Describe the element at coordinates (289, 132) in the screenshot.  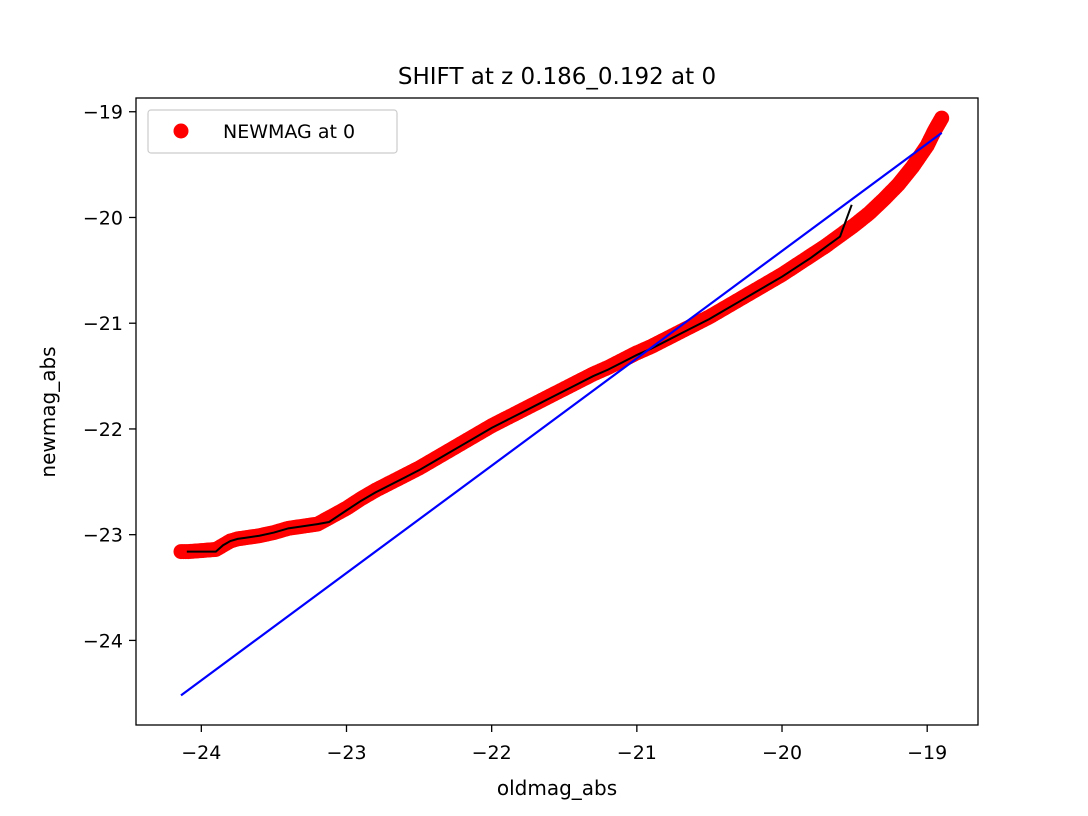
I see `legend-entry-label: NEWMAG at 0` at that location.